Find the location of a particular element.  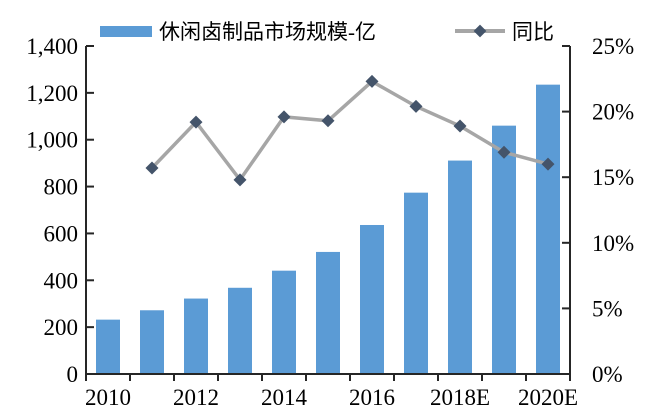

right-axis-label: 15% is located at coordinates (613, 177).